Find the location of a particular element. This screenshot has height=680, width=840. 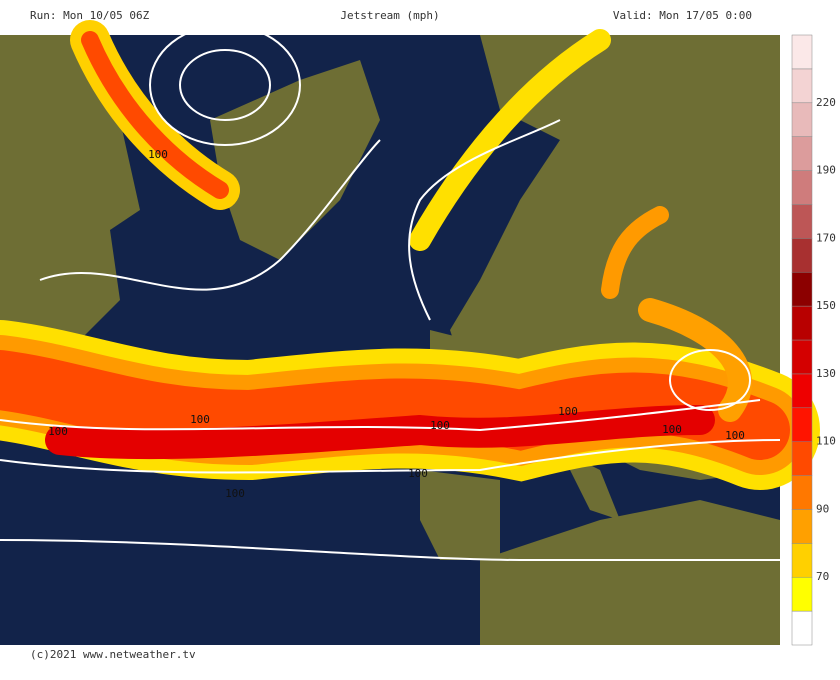

colorbar-label: 170 is located at coordinates (826, 237).